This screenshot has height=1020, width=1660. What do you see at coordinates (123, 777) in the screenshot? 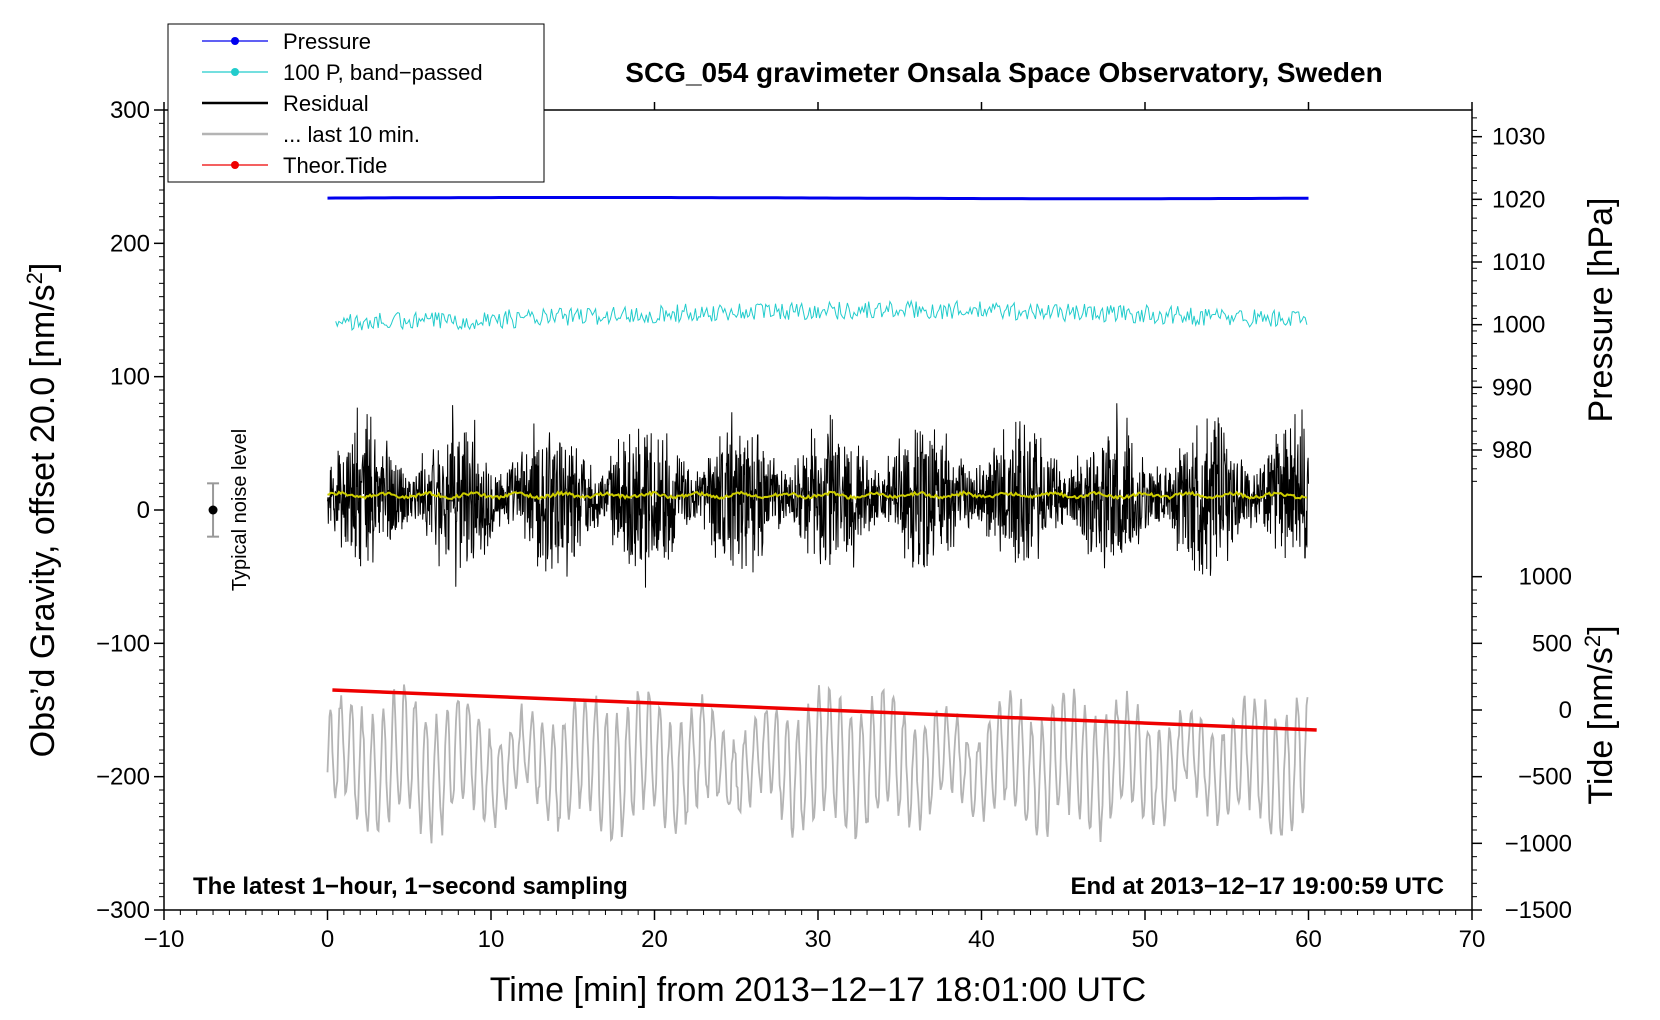
I see `y-tick-label: −200` at bounding box center [123, 777].